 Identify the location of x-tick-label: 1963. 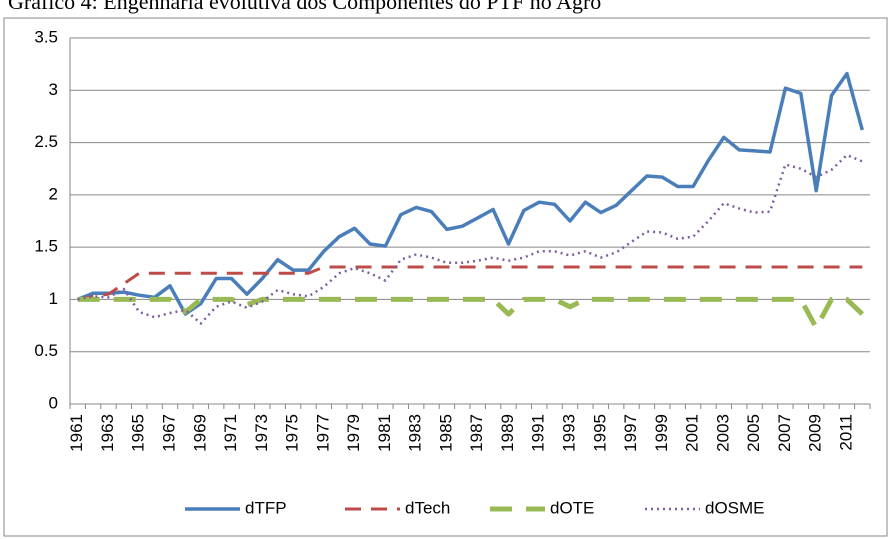
(107, 433).